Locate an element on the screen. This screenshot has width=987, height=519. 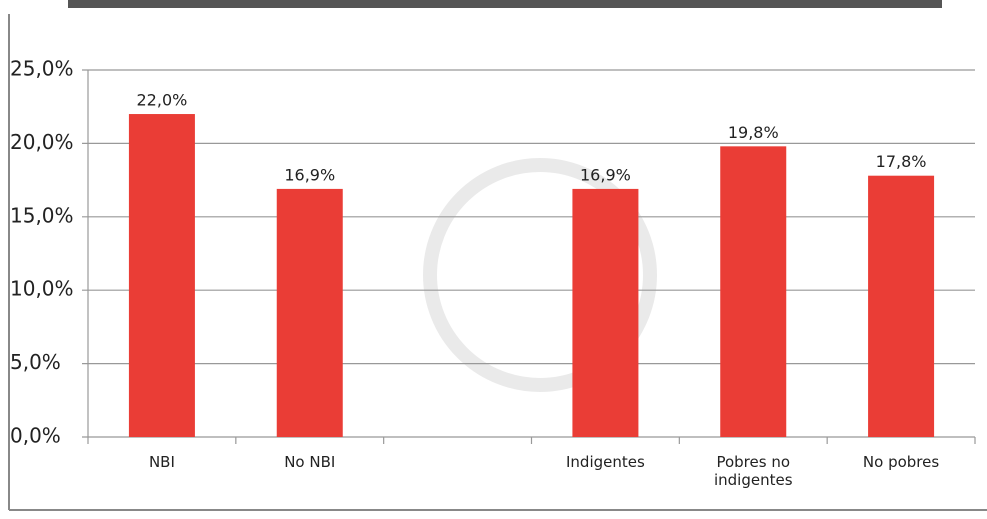
x-tick-label-box: No pobres is located at coordinates (901, 462).